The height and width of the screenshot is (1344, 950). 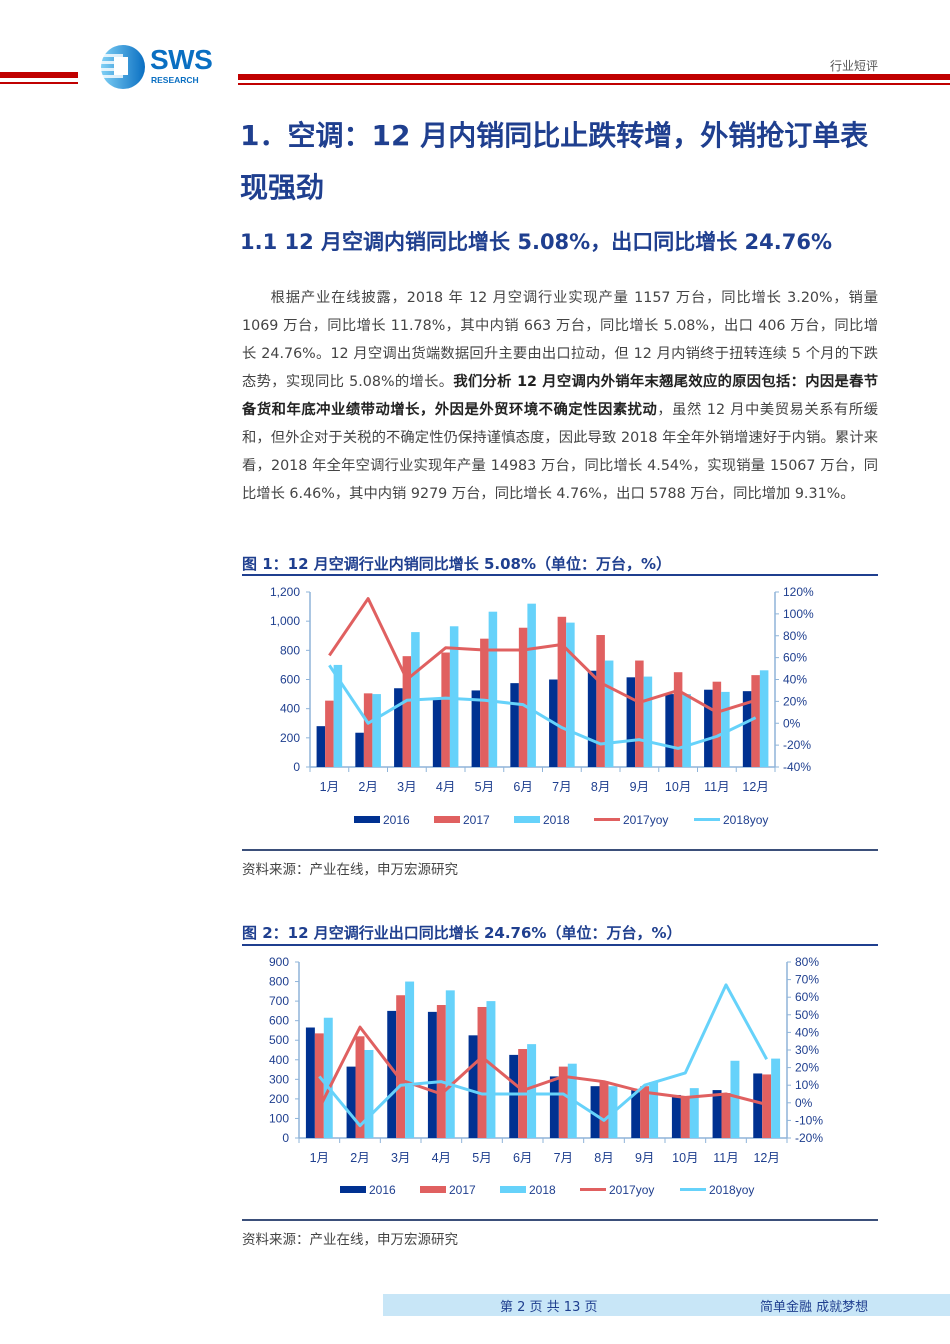 I want to click on y2-tick-label: 0%, so click(x=792, y=723).